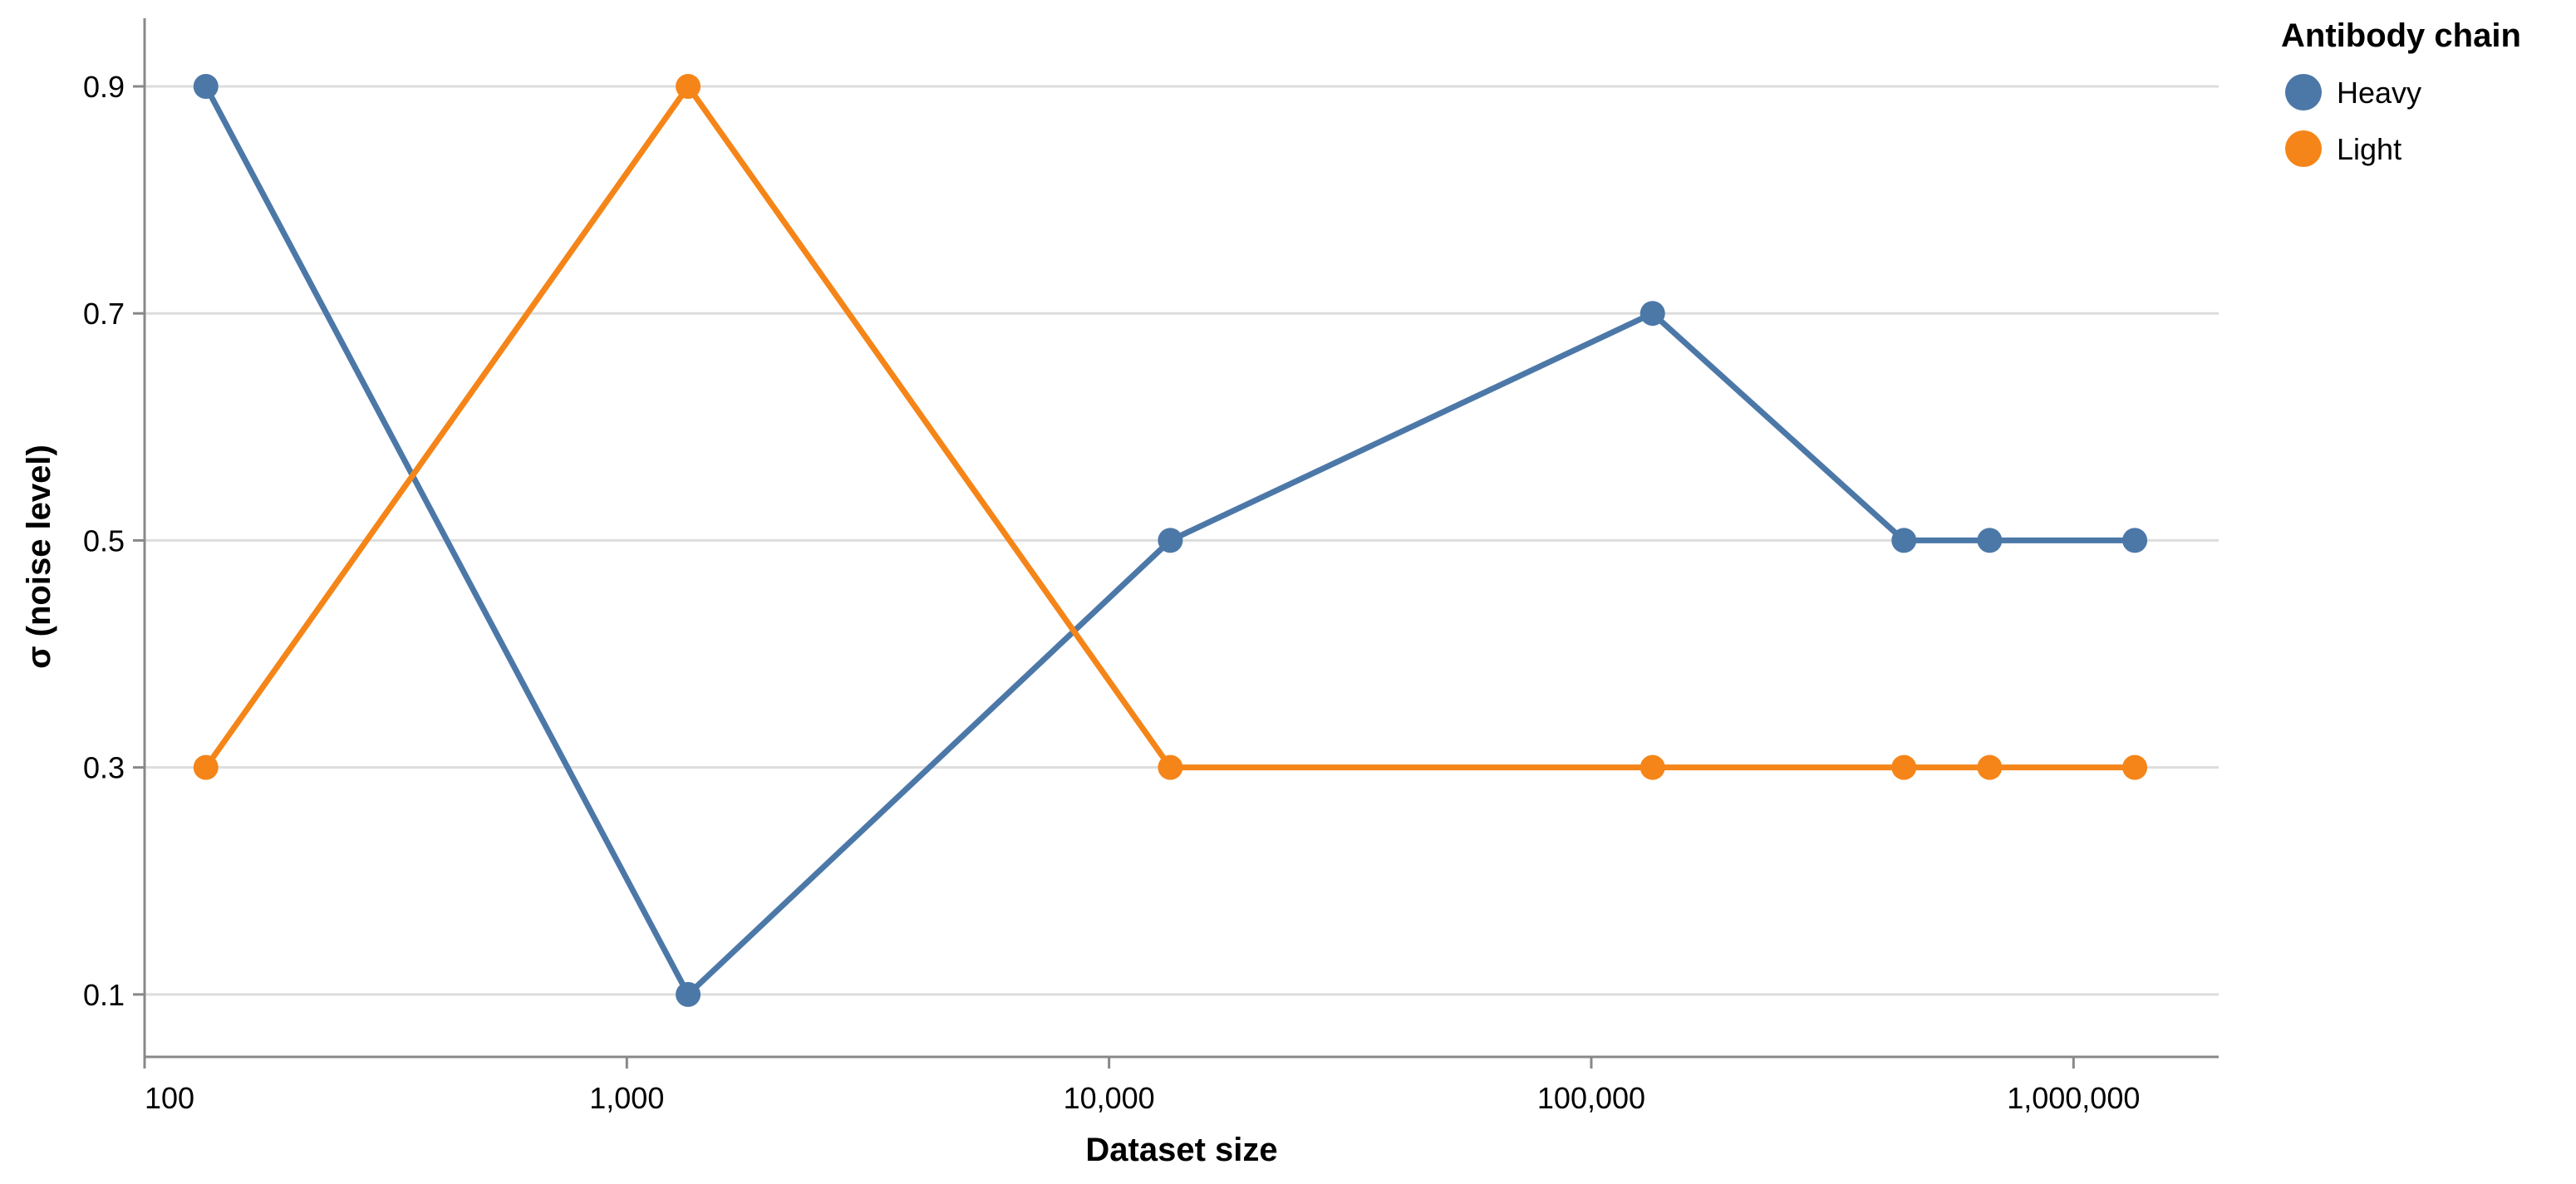  Describe the element at coordinates (2401, 35) in the screenshot. I see `legend-title: Antibody chain` at that location.